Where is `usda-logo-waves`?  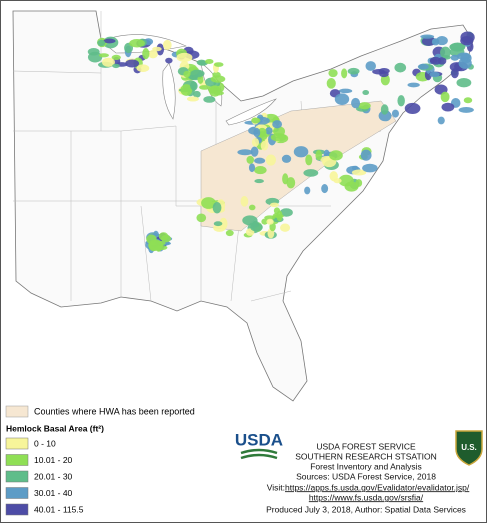
usda-logo-waves is located at coordinates (259, 454).